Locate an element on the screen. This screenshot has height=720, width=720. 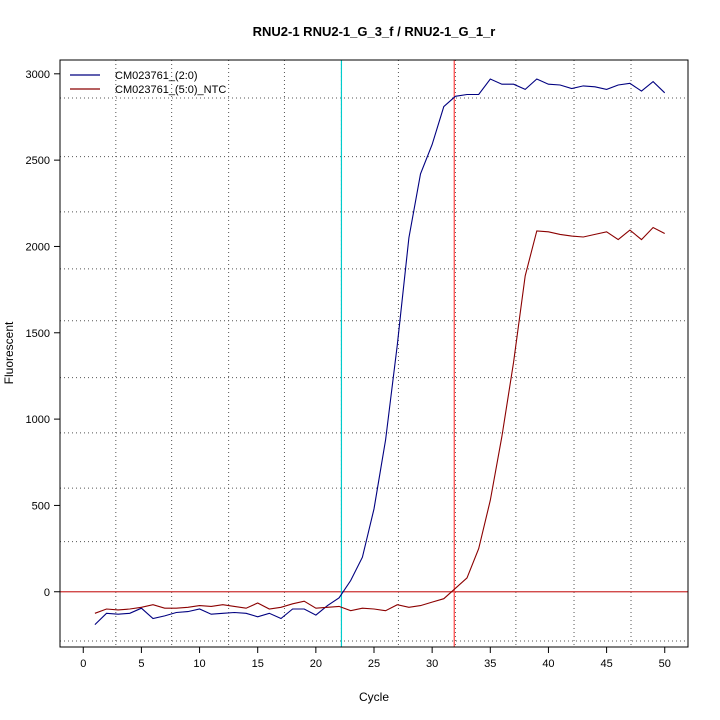
y-tick-label-4: 2000 is located at coordinates (38, 247).